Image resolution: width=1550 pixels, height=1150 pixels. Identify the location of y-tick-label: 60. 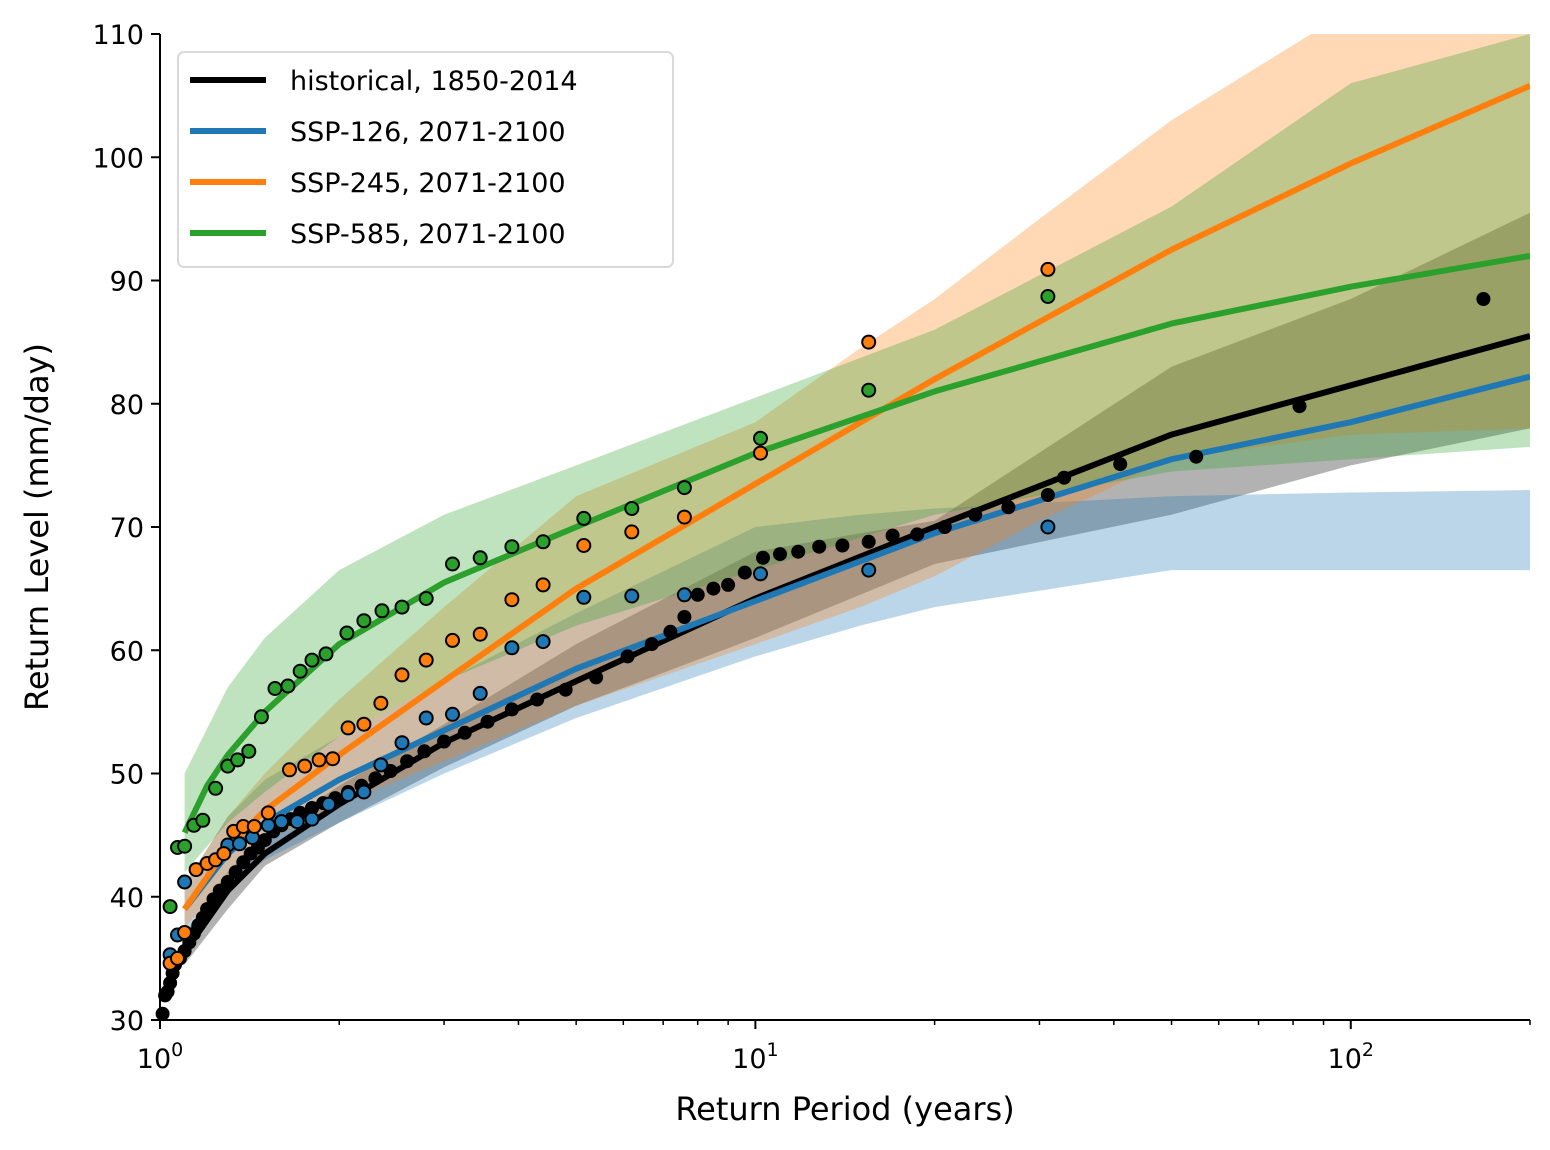
(127, 651).